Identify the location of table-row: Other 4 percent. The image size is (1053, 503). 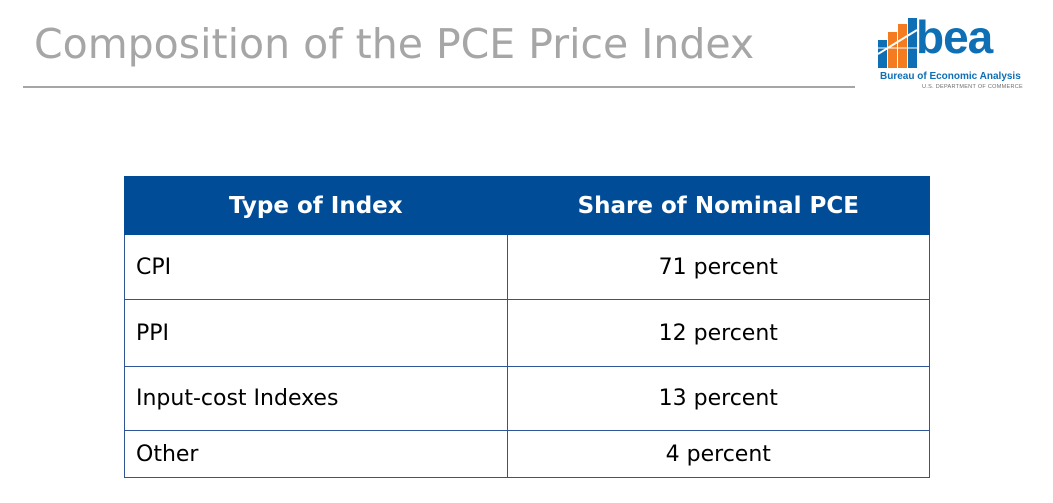
(527, 454).